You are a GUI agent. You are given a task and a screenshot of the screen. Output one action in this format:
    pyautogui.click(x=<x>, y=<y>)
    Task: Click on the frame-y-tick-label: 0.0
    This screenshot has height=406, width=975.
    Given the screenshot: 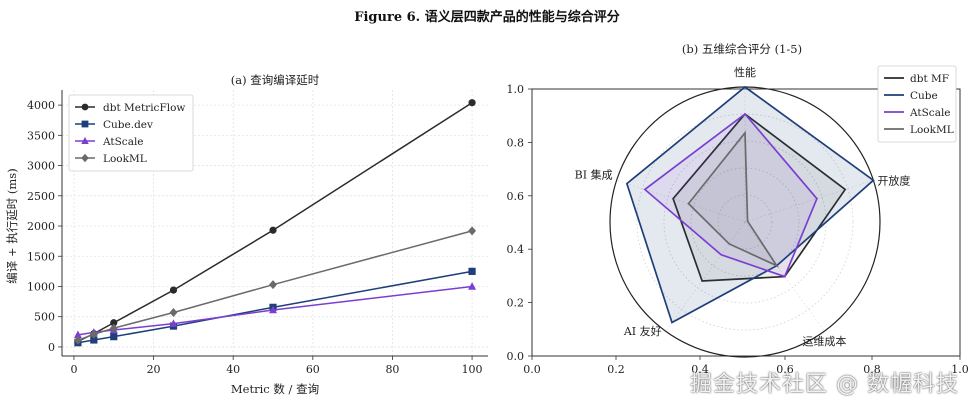 What is the action you would take?
    pyautogui.click(x=516, y=356)
    